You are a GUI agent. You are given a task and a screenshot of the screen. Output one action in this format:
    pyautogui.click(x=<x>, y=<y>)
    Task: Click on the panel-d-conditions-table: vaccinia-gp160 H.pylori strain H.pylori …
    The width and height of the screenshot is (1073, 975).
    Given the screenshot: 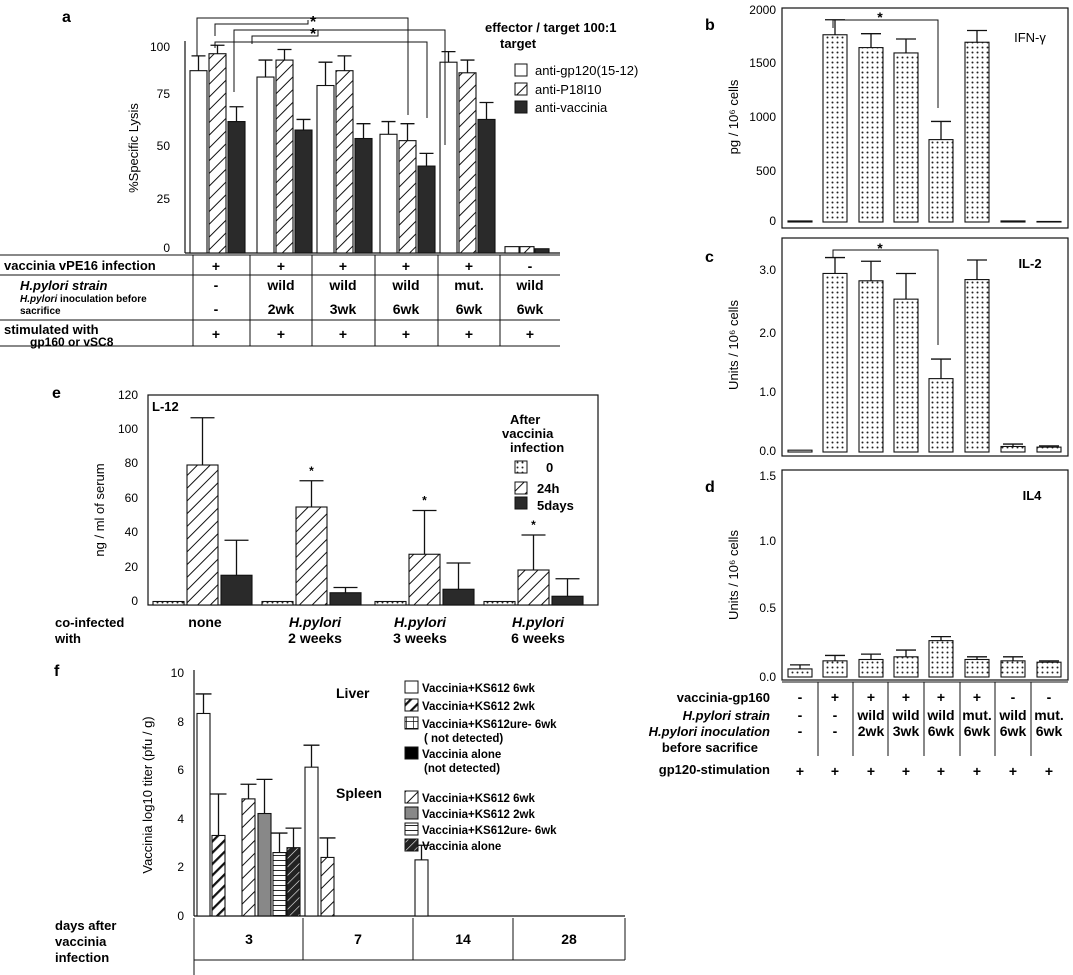 What is the action you would take?
    pyautogui.click(x=858, y=729)
    